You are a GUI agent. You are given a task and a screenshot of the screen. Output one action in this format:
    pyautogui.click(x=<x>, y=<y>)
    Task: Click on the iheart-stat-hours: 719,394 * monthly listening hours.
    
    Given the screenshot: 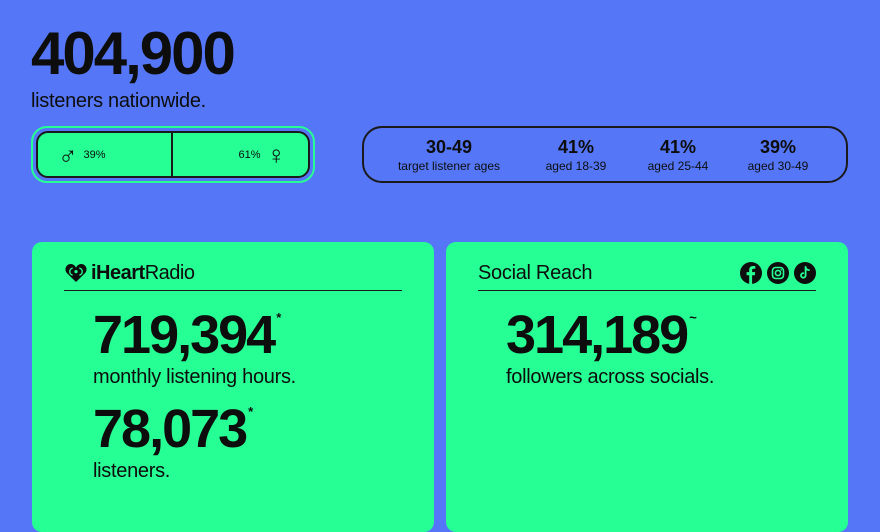 What is the action you would take?
    pyautogui.click(x=194, y=348)
    